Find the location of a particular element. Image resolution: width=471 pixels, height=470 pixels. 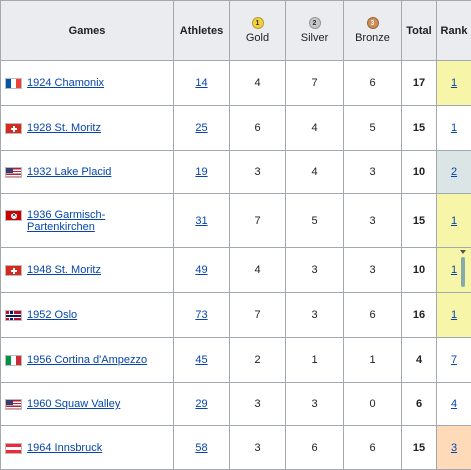

bronze-cell: 0 is located at coordinates (373, 404).